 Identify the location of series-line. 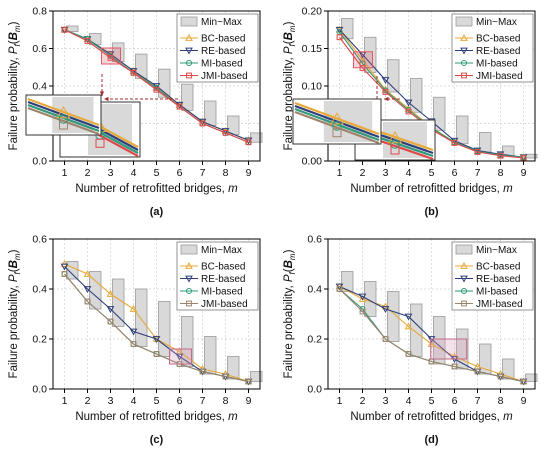
(156, 86).